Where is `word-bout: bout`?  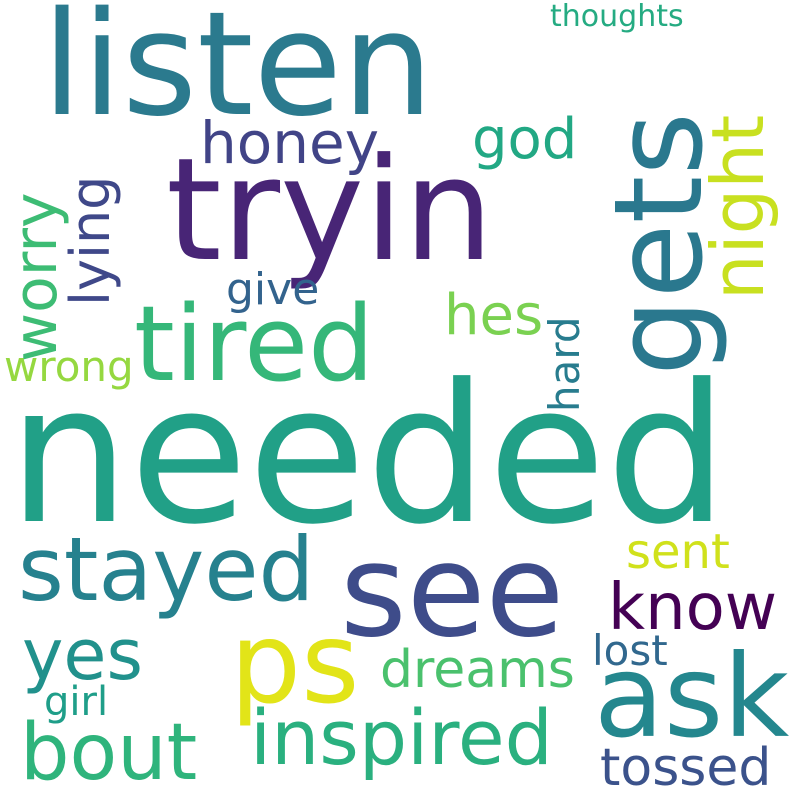
word-bout: bout is located at coordinates (109, 753).